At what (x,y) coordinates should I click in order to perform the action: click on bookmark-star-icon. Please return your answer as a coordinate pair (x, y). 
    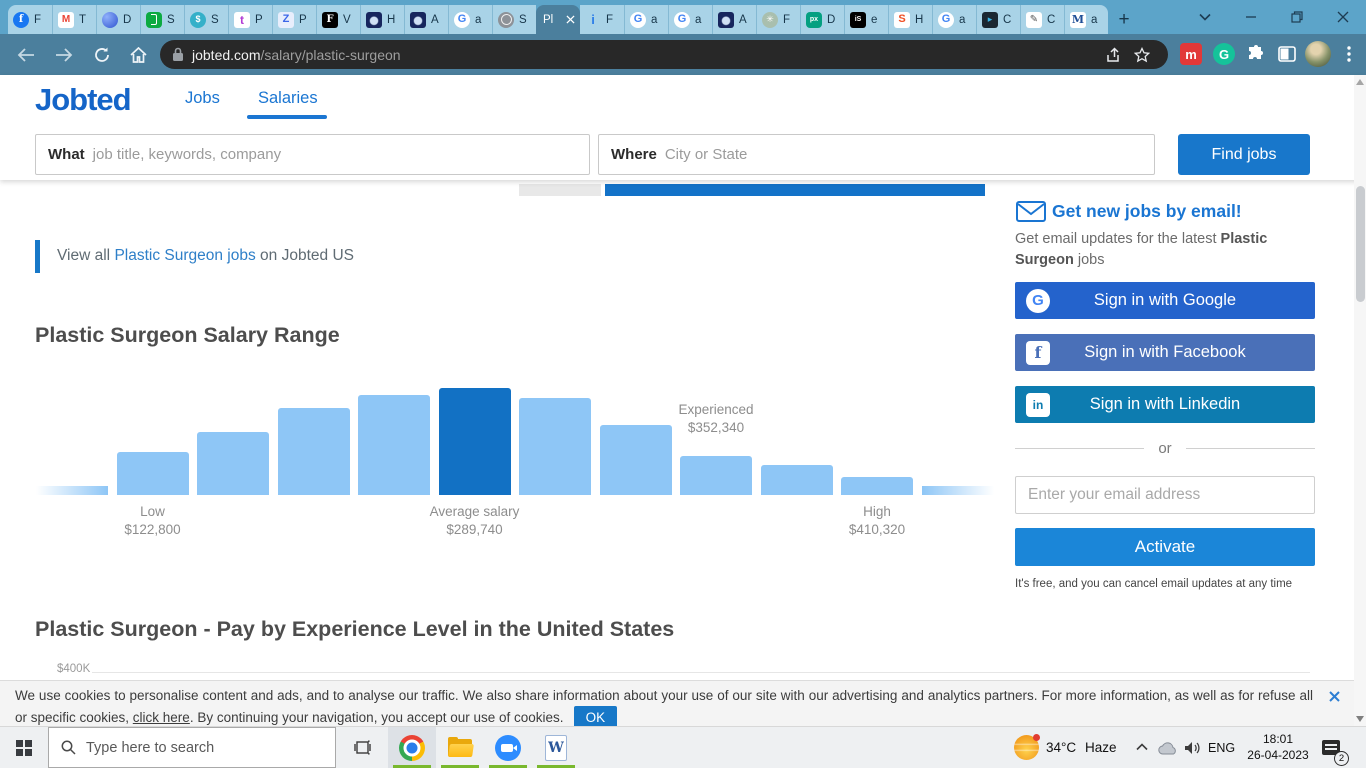
    Looking at the image, I should click on (1142, 55).